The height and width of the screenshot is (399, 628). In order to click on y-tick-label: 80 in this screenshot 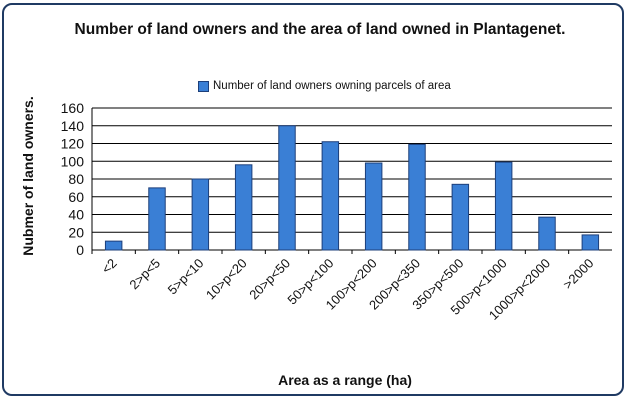, I will do `click(76, 179)`.